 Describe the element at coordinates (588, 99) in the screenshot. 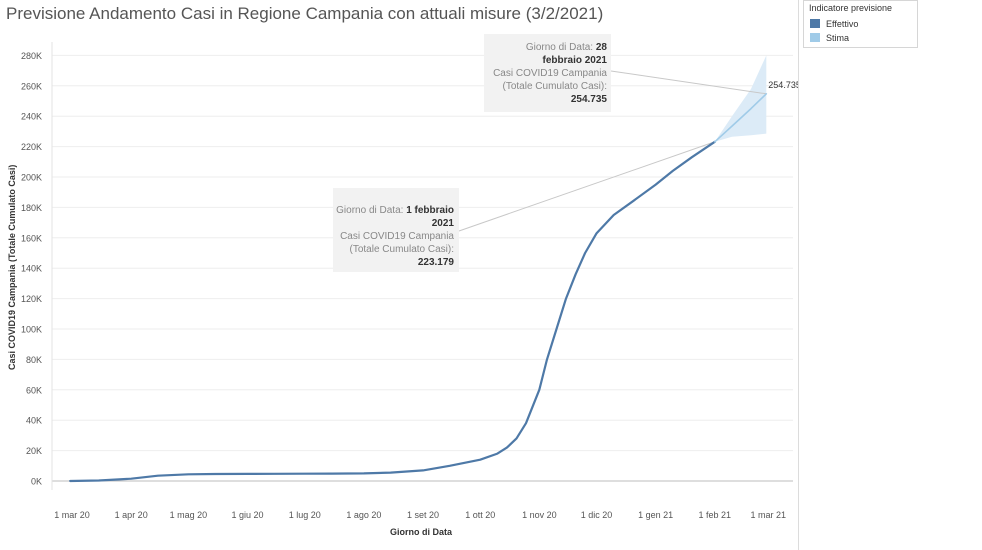

I see `tooltip-forecast-measure-value: 254.735` at that location.